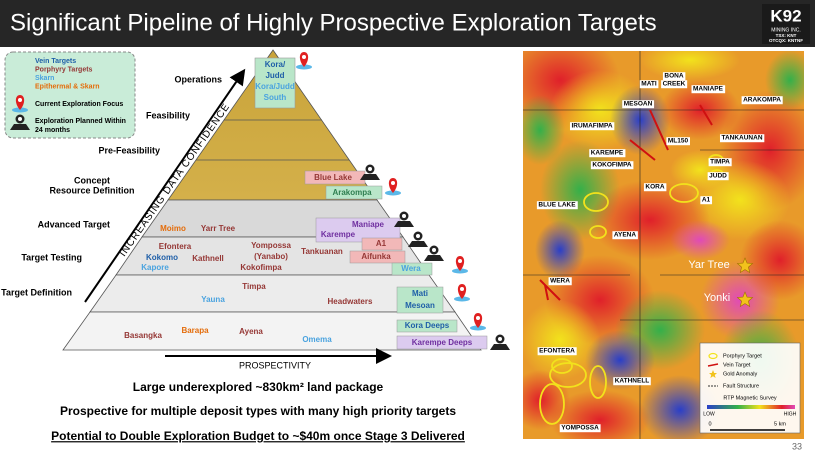  What do you see at coordinates (713, 374) in the screenshot?
I see `legend-gold-symbol` at bounding box center [713, 374].